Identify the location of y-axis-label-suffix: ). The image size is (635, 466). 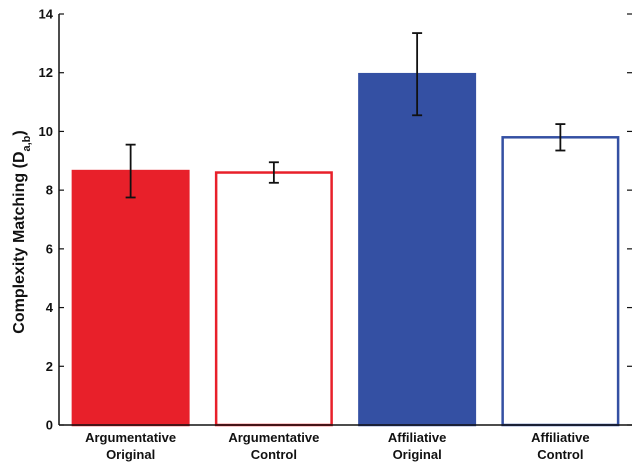
(19, 132).